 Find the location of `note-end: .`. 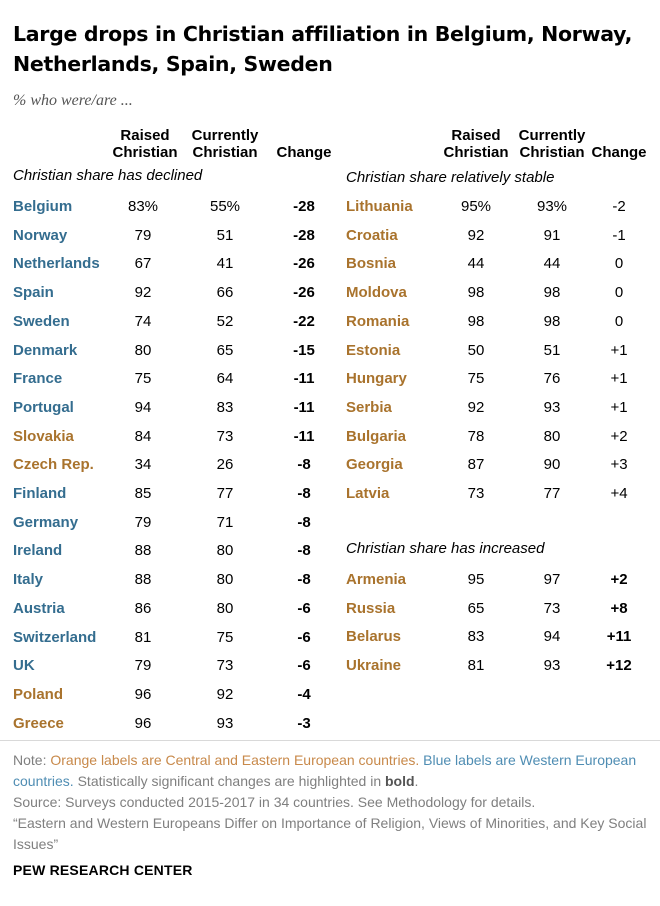

note-end: . is located at coordinates (416, 781).